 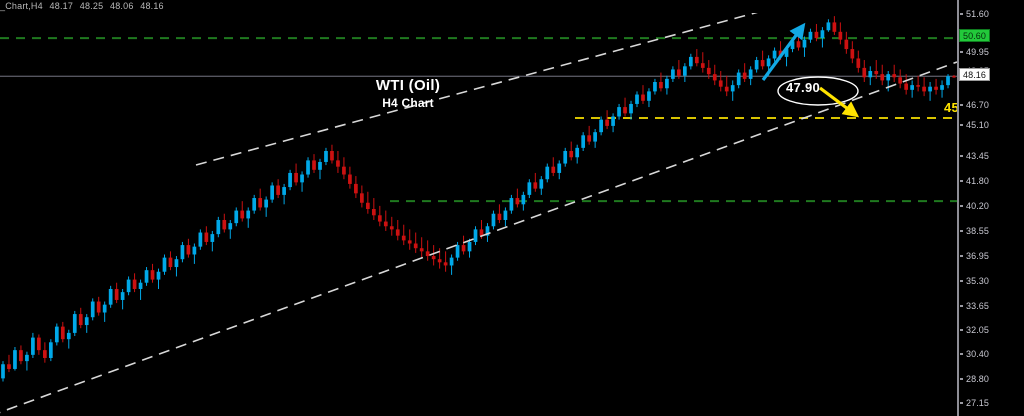 What do you see at coordinates (21, 6) in the screenshot?
I see `symbol-period-label: _Chart,H4` at bounding box center [21, 6].